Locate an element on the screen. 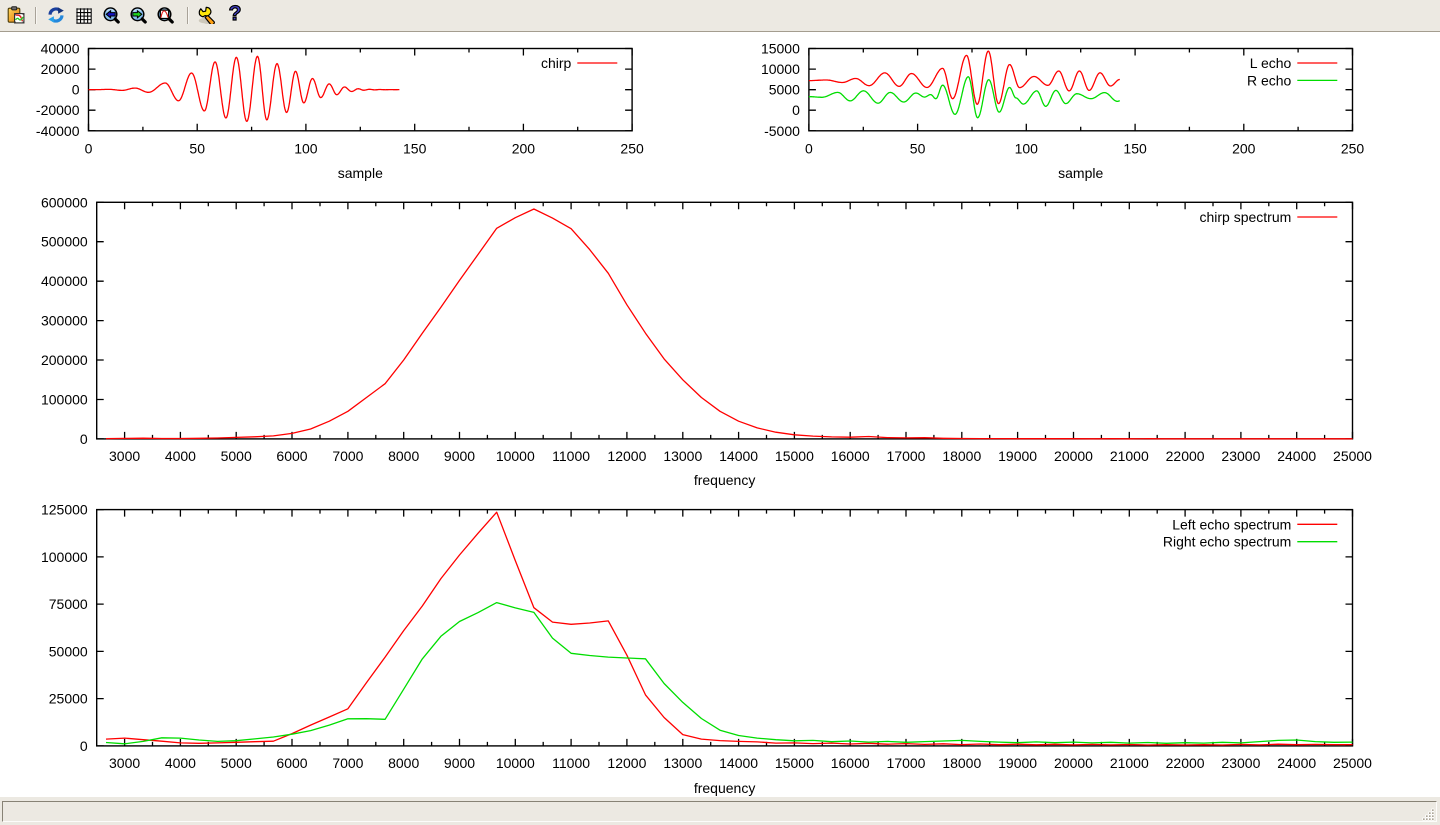 The height and width of the screenshot is (825, 1440). svg-text: L echo is located at coordinates (1271, 63).